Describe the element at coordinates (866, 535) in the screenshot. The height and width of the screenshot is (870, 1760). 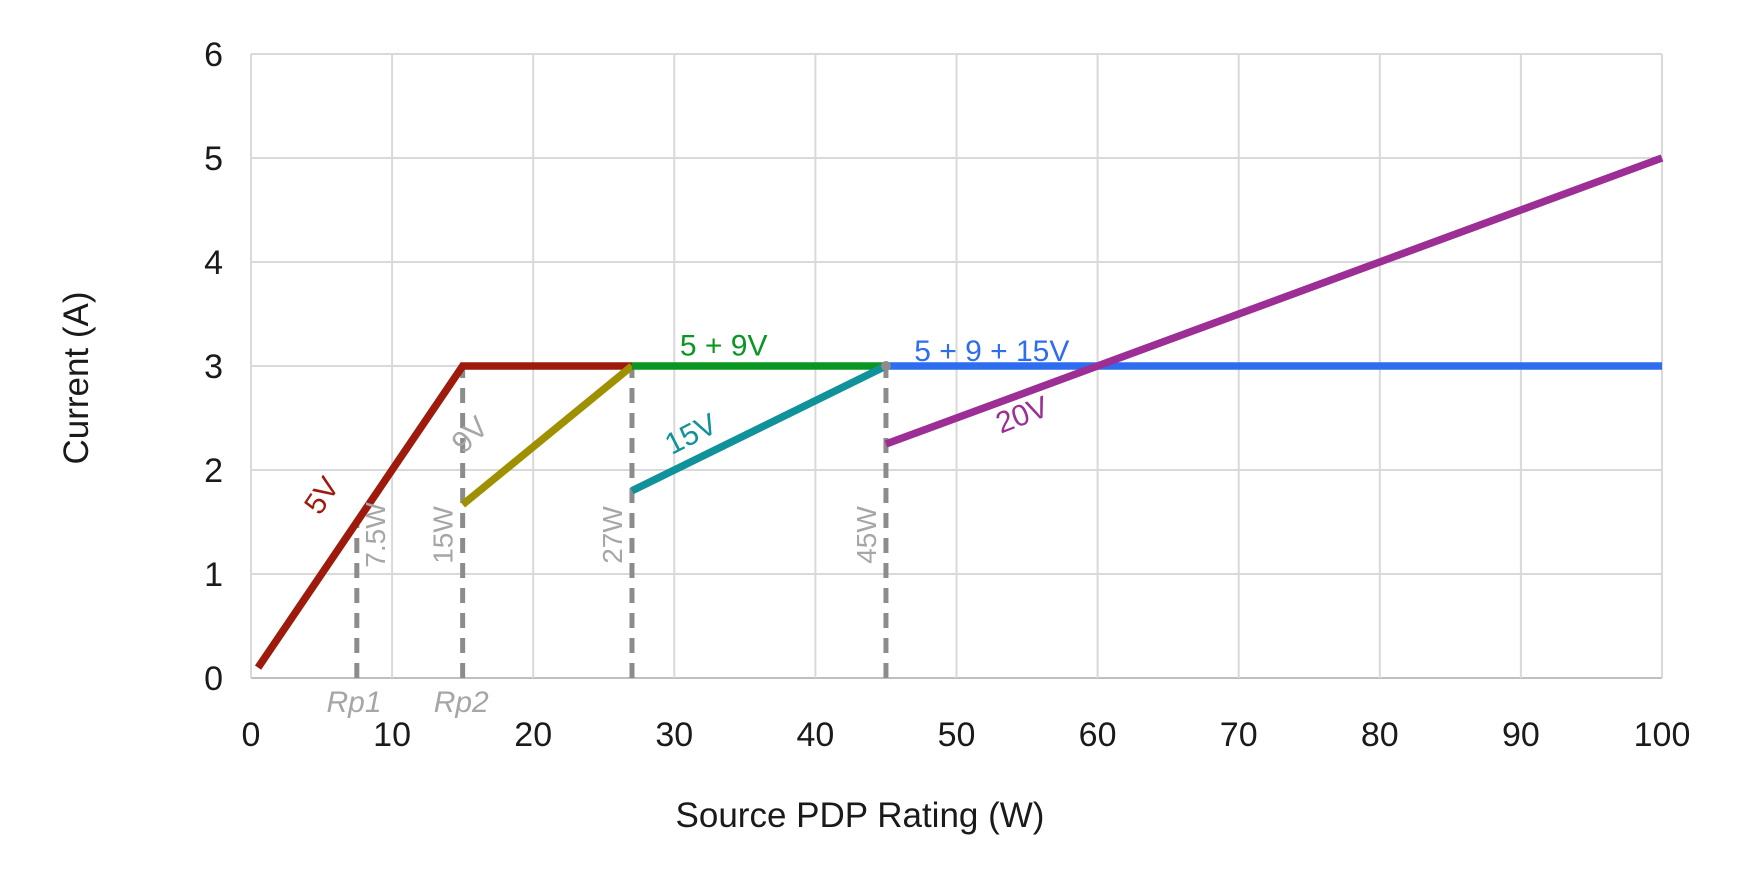
I see `ref-line-label-45w: 45W` at that location.